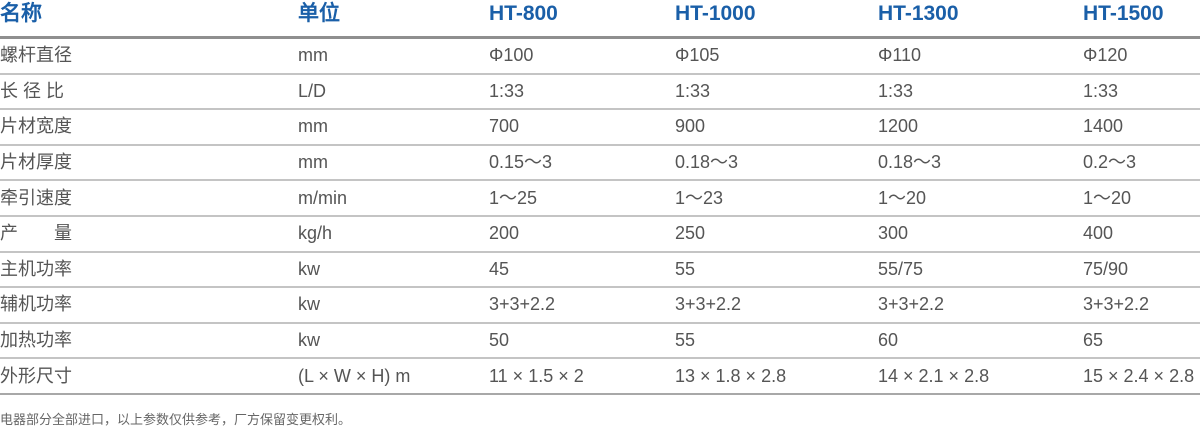  What do you see at coordinates (776, 376) in the screenshot?
I see `table-cell: 13 × 1.8 × 2.8` at bounding box center [776, 376].